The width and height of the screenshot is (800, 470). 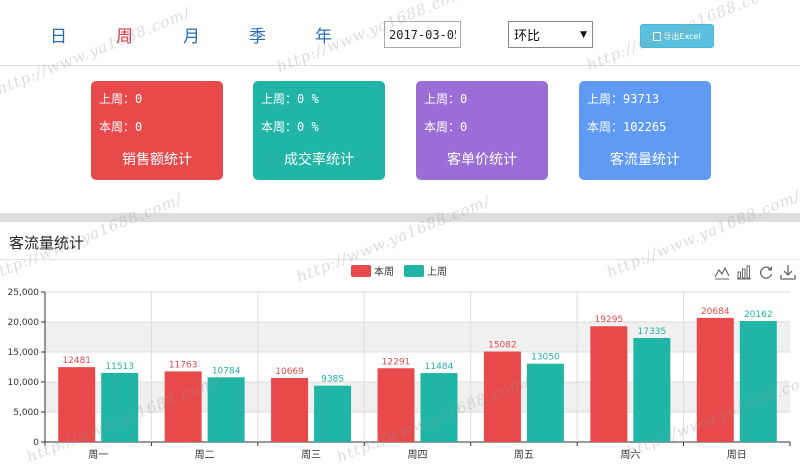 I want to click on excel-icon, so click(x=657, y=36).